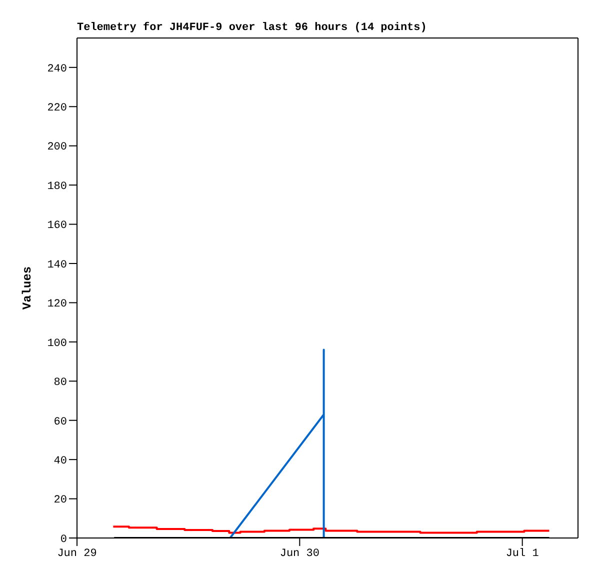  I want to click on y-tick-label: 200, so click(57, 148).